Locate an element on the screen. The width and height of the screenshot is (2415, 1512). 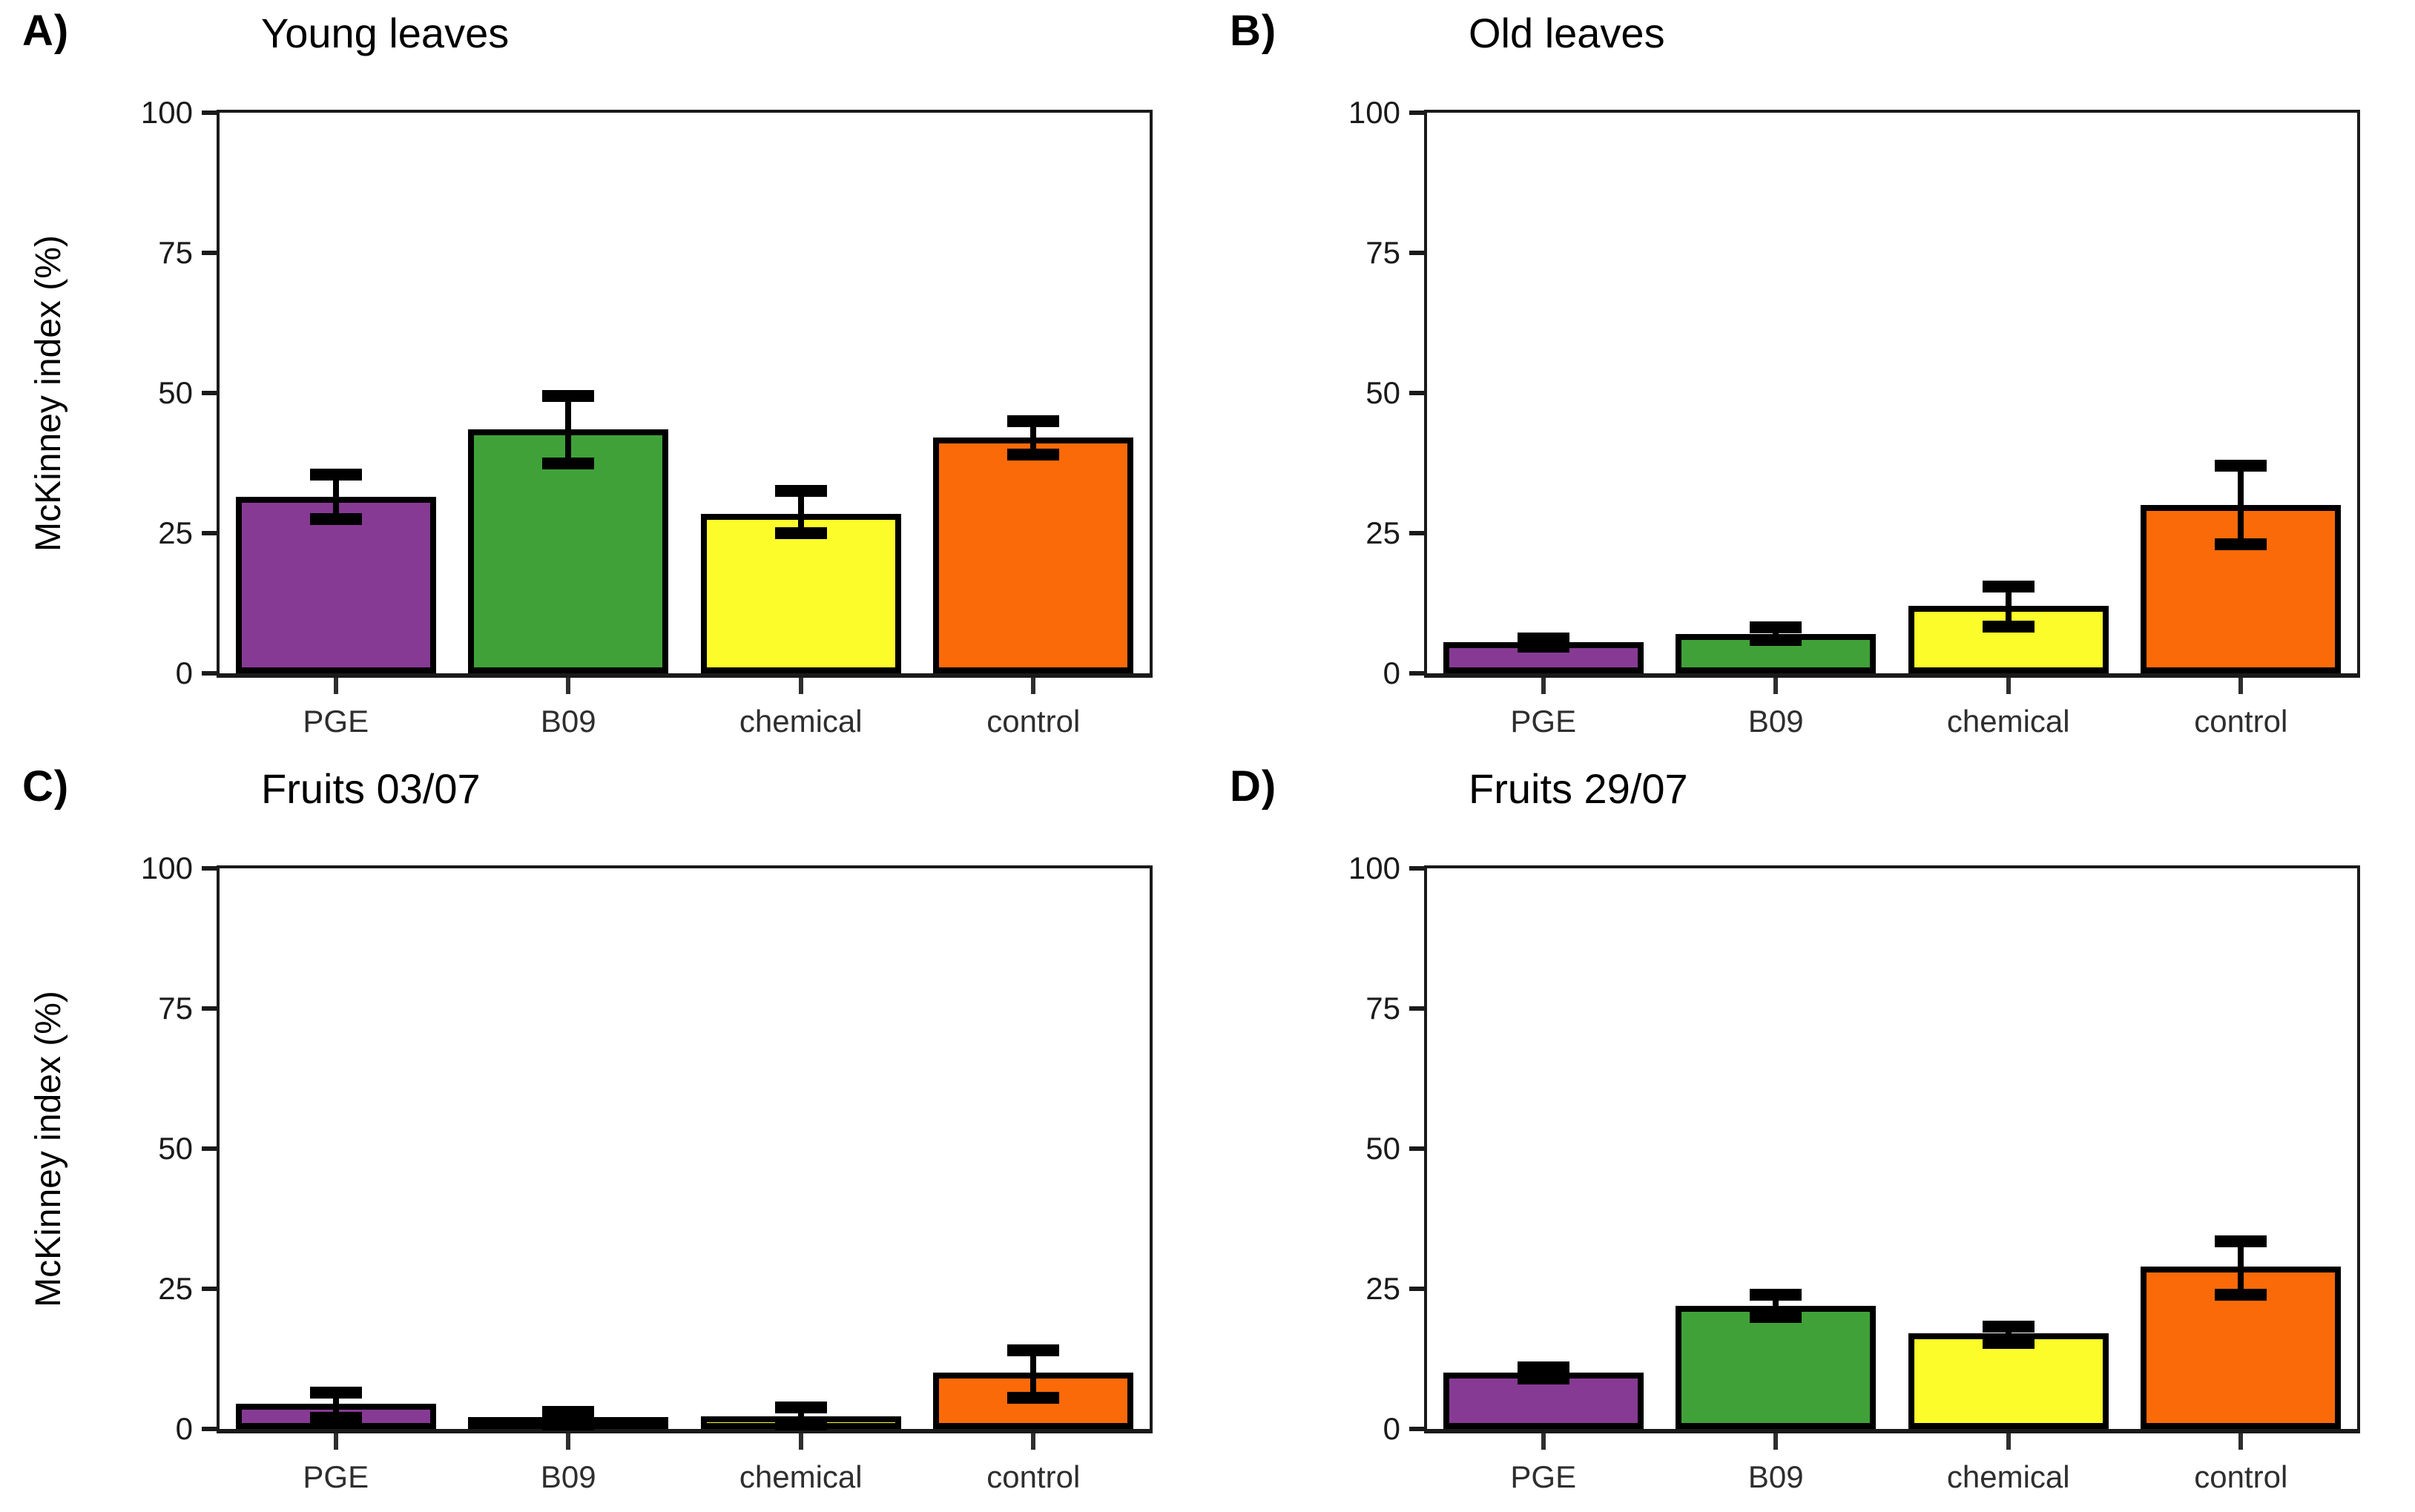
bar-chemical is located at coordinates (2008, 639).